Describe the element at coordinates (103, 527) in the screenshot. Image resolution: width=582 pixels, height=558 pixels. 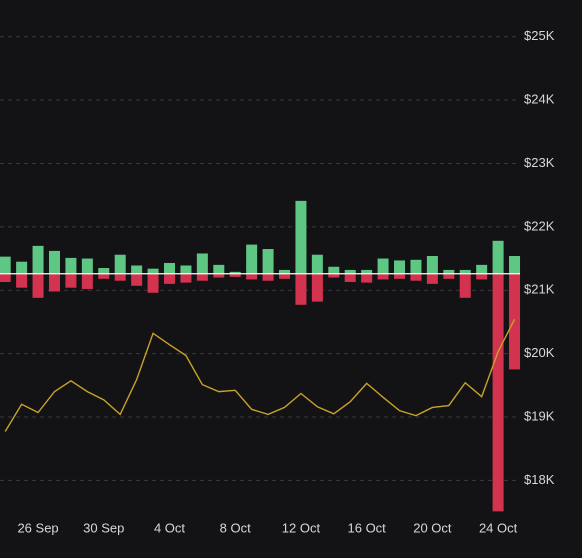
I see `x-tick-label: 30 Sep` at that location.